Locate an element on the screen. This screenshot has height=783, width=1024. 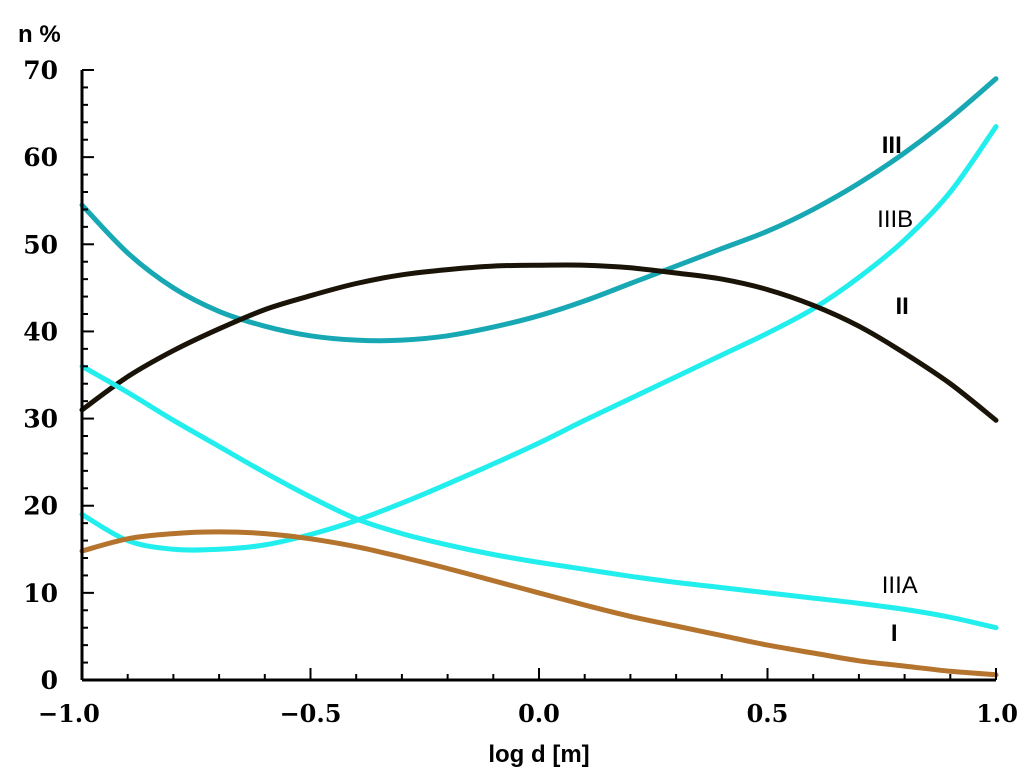
y-tick-label: 10 is located at coordinates (40, 593).